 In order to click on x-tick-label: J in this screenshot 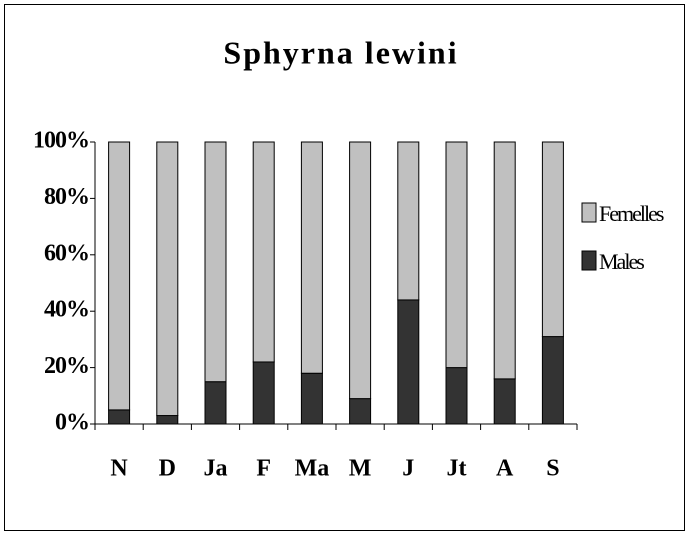, I will do `click(408, 469)`.